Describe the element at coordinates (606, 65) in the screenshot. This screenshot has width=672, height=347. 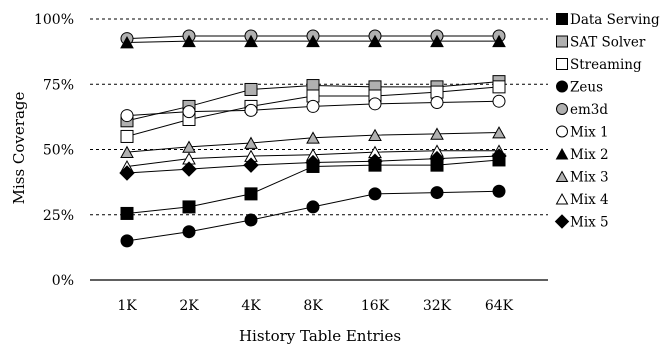
I see `legend-label-streaming: Streaming` at that location.